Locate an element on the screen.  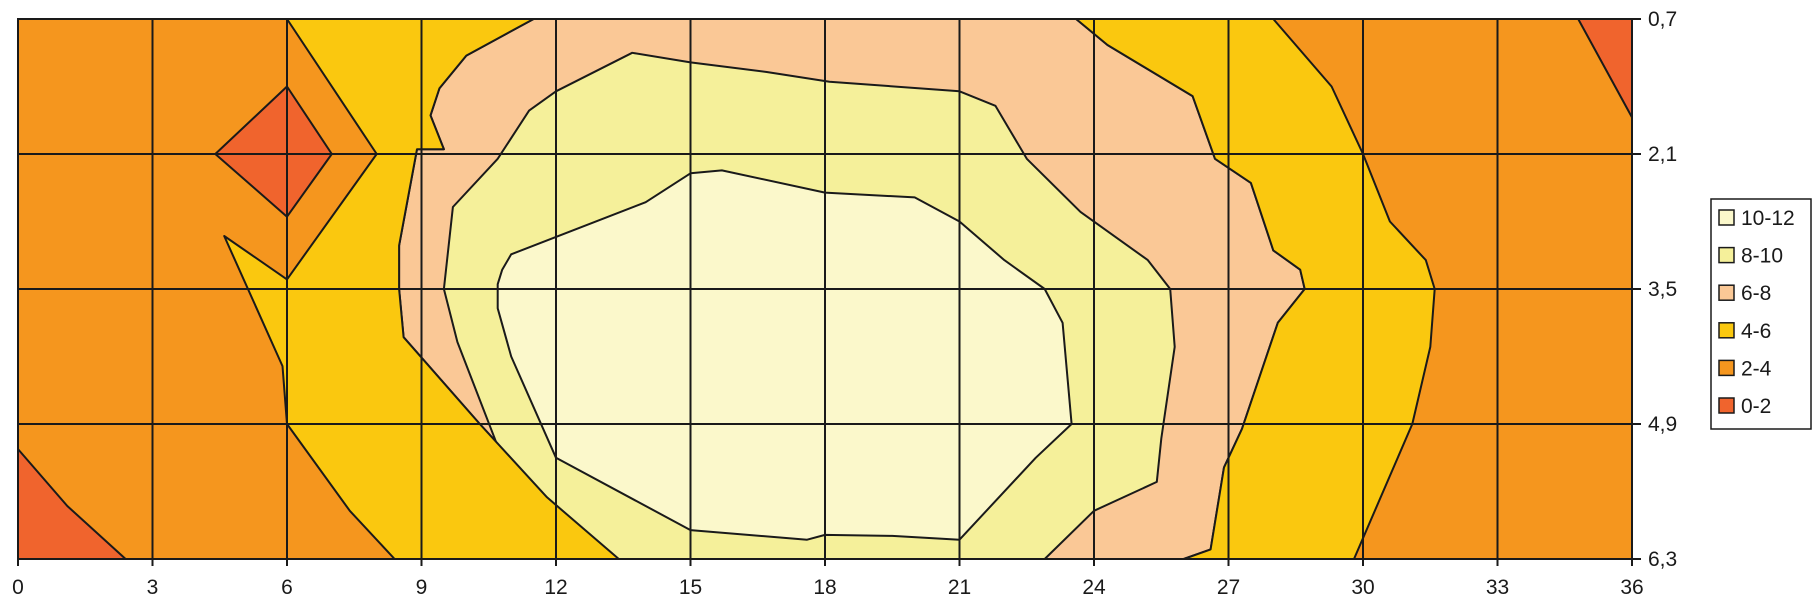
x-tick-label-30: 30 is located at coordinates (1362, 587).